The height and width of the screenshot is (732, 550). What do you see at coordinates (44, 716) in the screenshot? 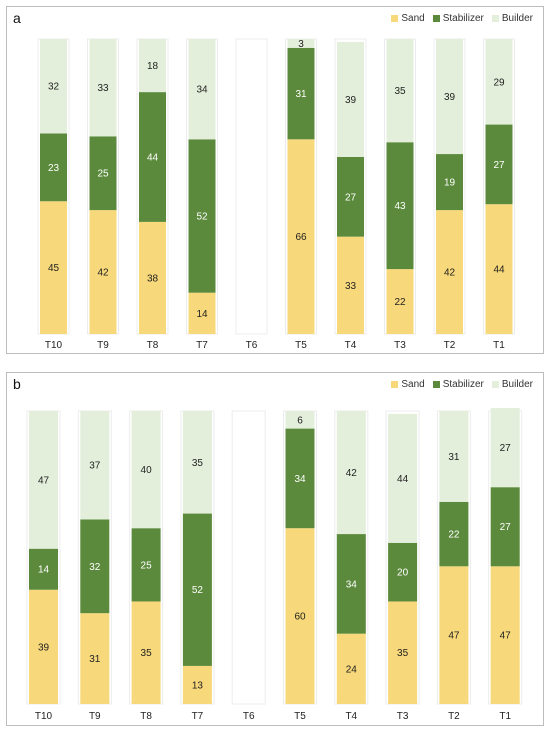
I see `tick-label: T10` at bounding box center [44, 716].